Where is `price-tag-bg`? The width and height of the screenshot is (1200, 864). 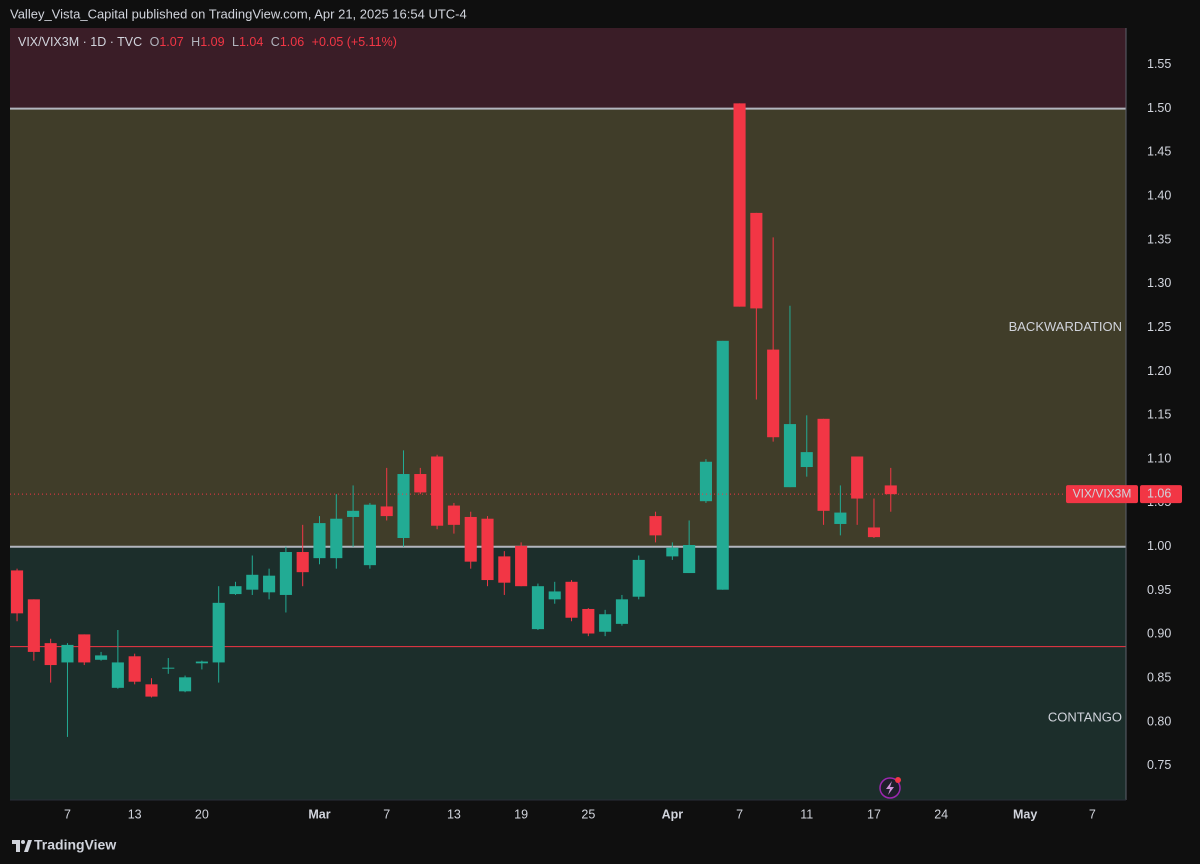 price-tag-bg is located at coordinates (1161, 494).